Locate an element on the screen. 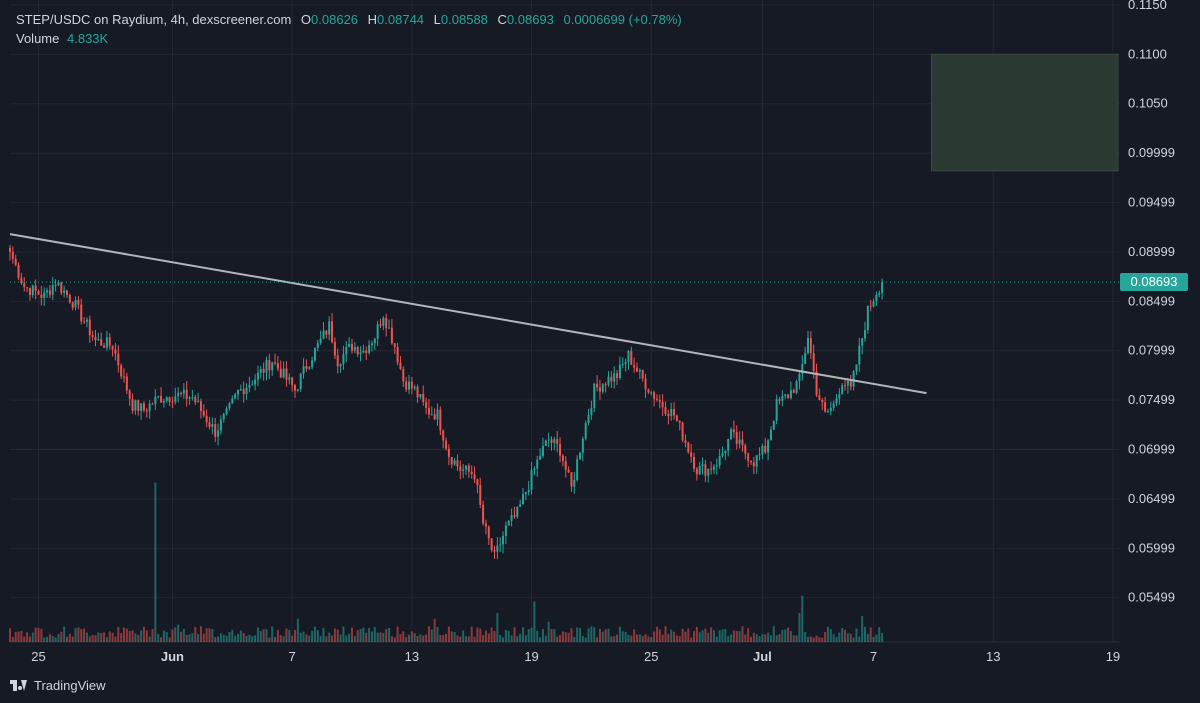 The width and height of the screenshot is (1200, 703). price-change: 0.0006699 (+0.78%) is located at coordinates (622, 19).